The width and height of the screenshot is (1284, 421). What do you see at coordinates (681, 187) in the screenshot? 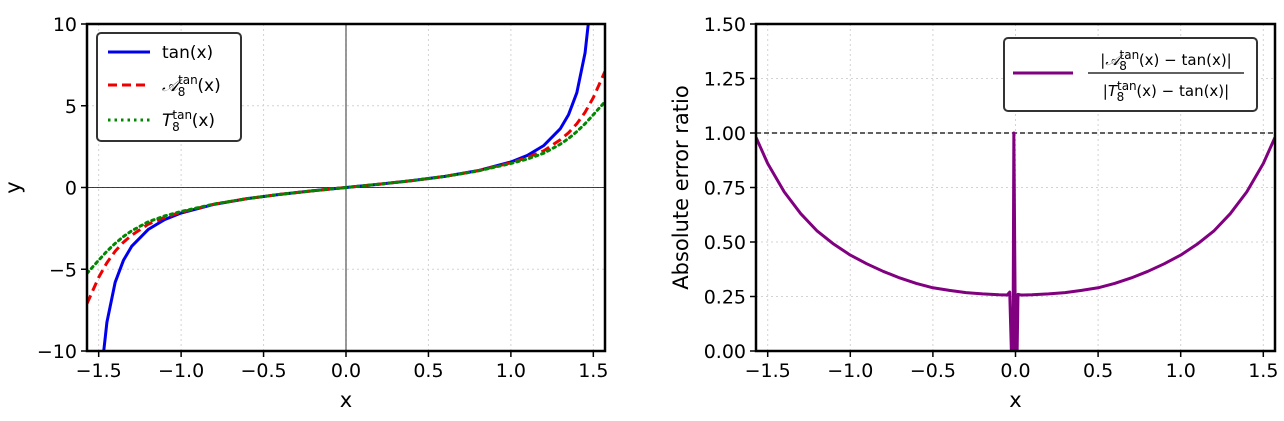
I see `y-axis-title: Absolute error ratio` at bounding box center [681, 187].